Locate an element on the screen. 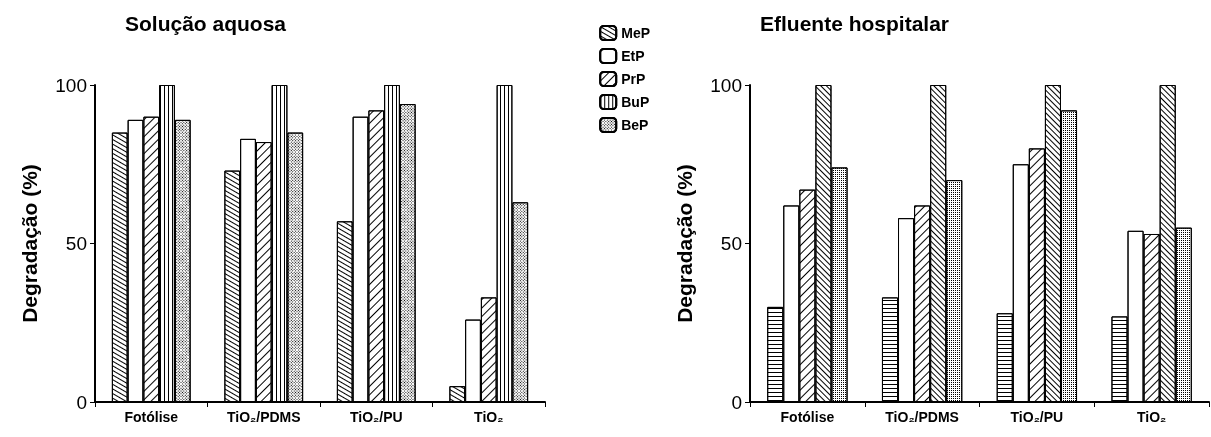 The width and height of the screenshot is (1211, 437). chart-title: Efluente hospitalar is located at coordinates (855, 23).